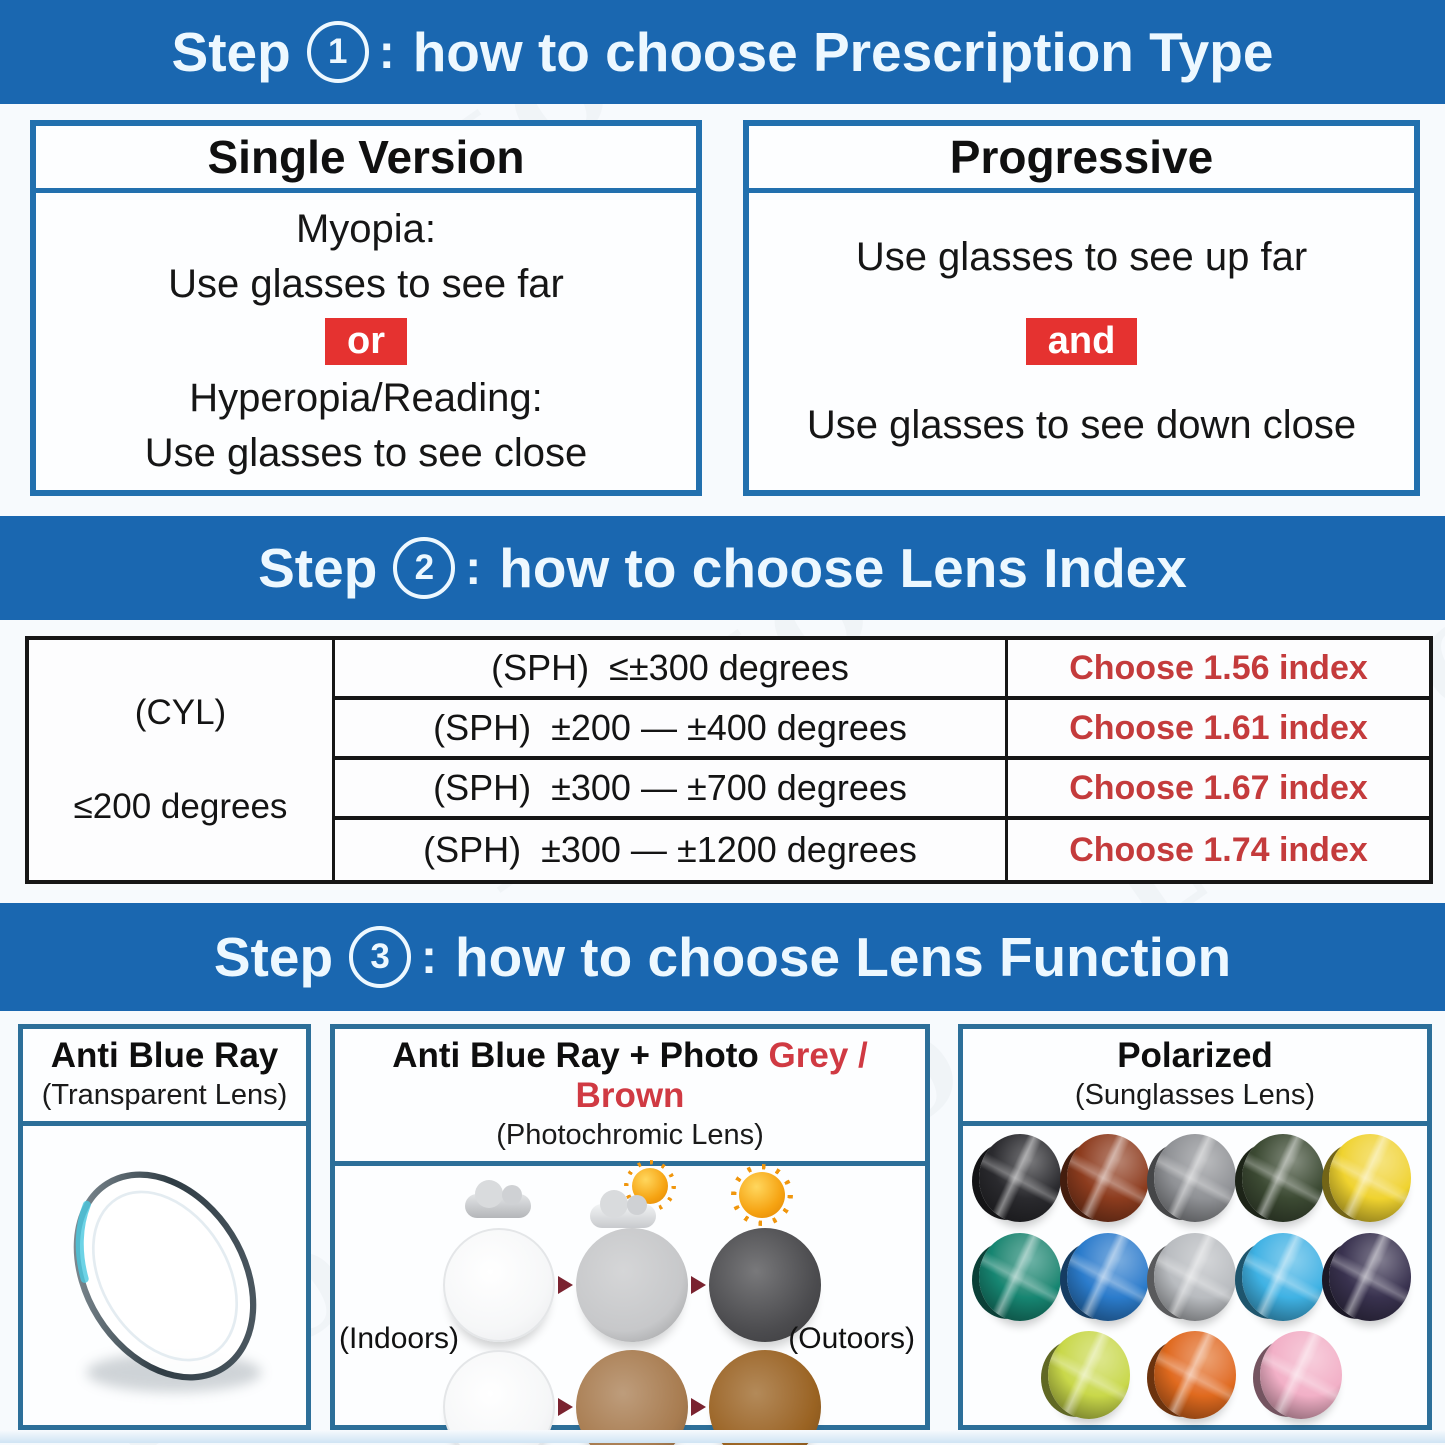 The height and width of the screenshot is (1445, 1445). What do you see at coordinates (337, 52) in the screenshot?
I see `circled-1-icon: 1` at bounding box center [337, 52].